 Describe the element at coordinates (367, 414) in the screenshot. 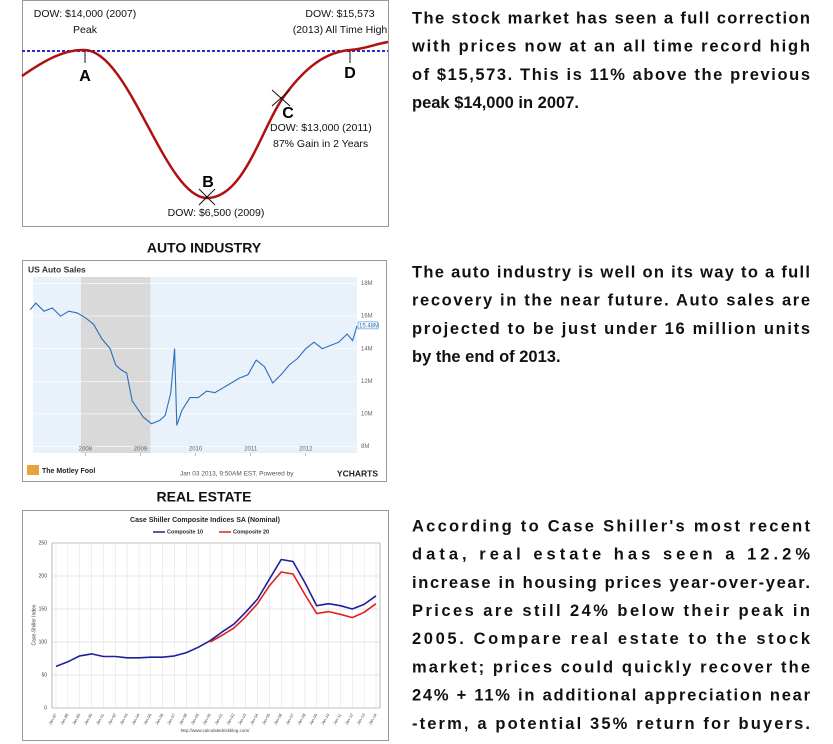

I see `y-tick-label: 10M` at that location.